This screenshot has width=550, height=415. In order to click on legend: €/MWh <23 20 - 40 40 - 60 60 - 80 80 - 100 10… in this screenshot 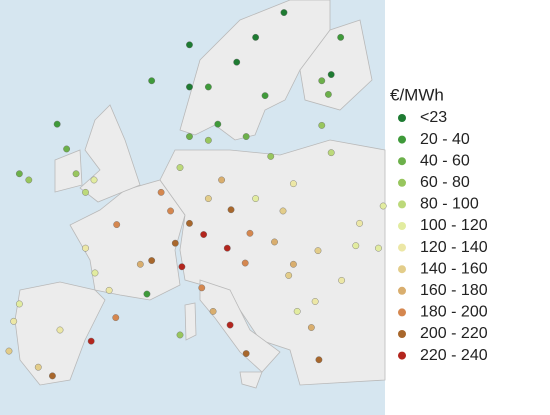, I will do `click(439, 224)`.